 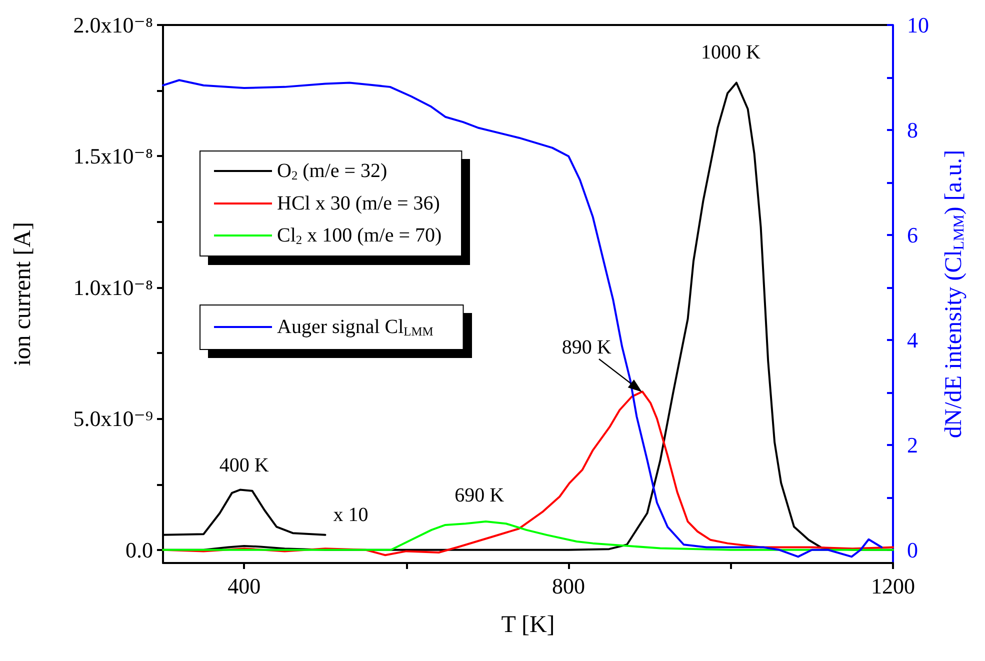 I want to click on y2-tick-label: 0, so click(x=912, y=549).